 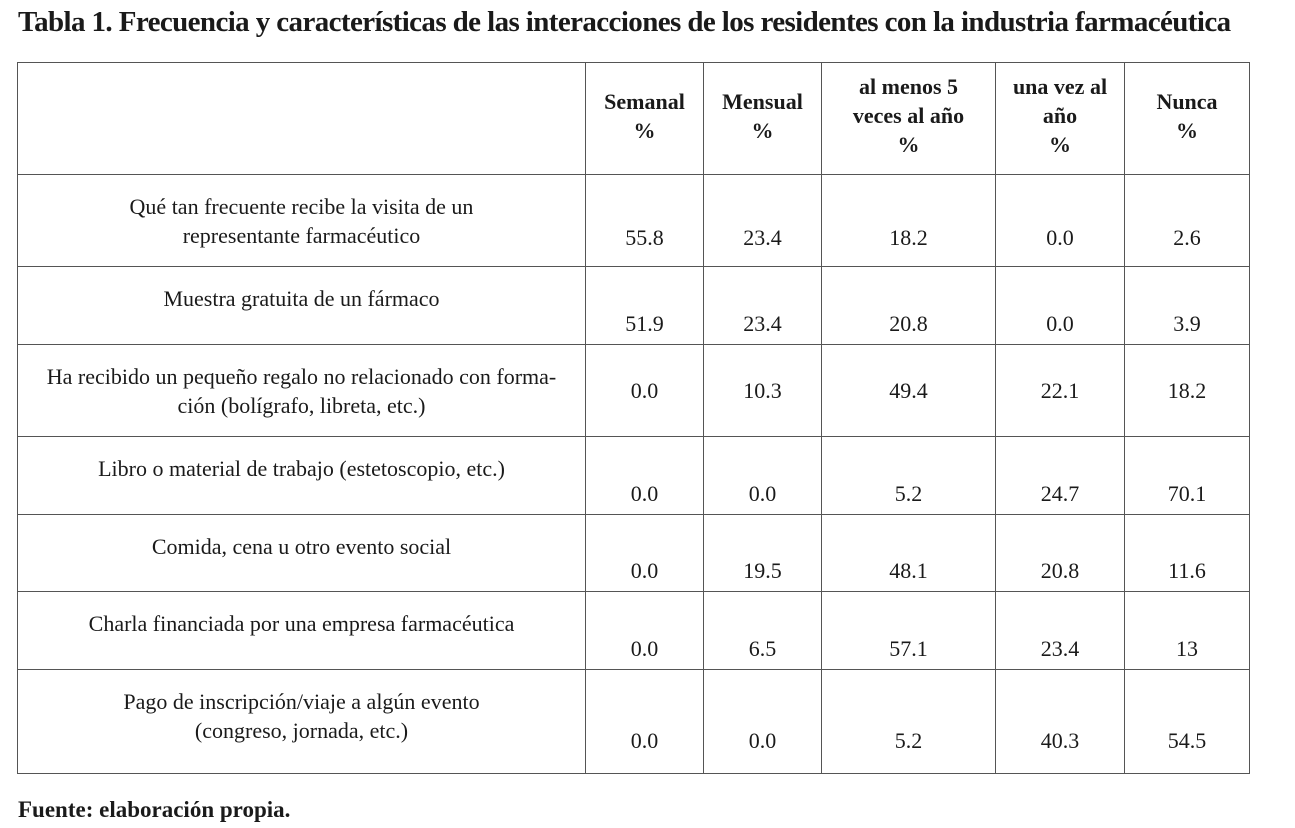 I want to click on column-header-al-menos-5: al menos 5 veces al año %, so click(x=908, y=118).